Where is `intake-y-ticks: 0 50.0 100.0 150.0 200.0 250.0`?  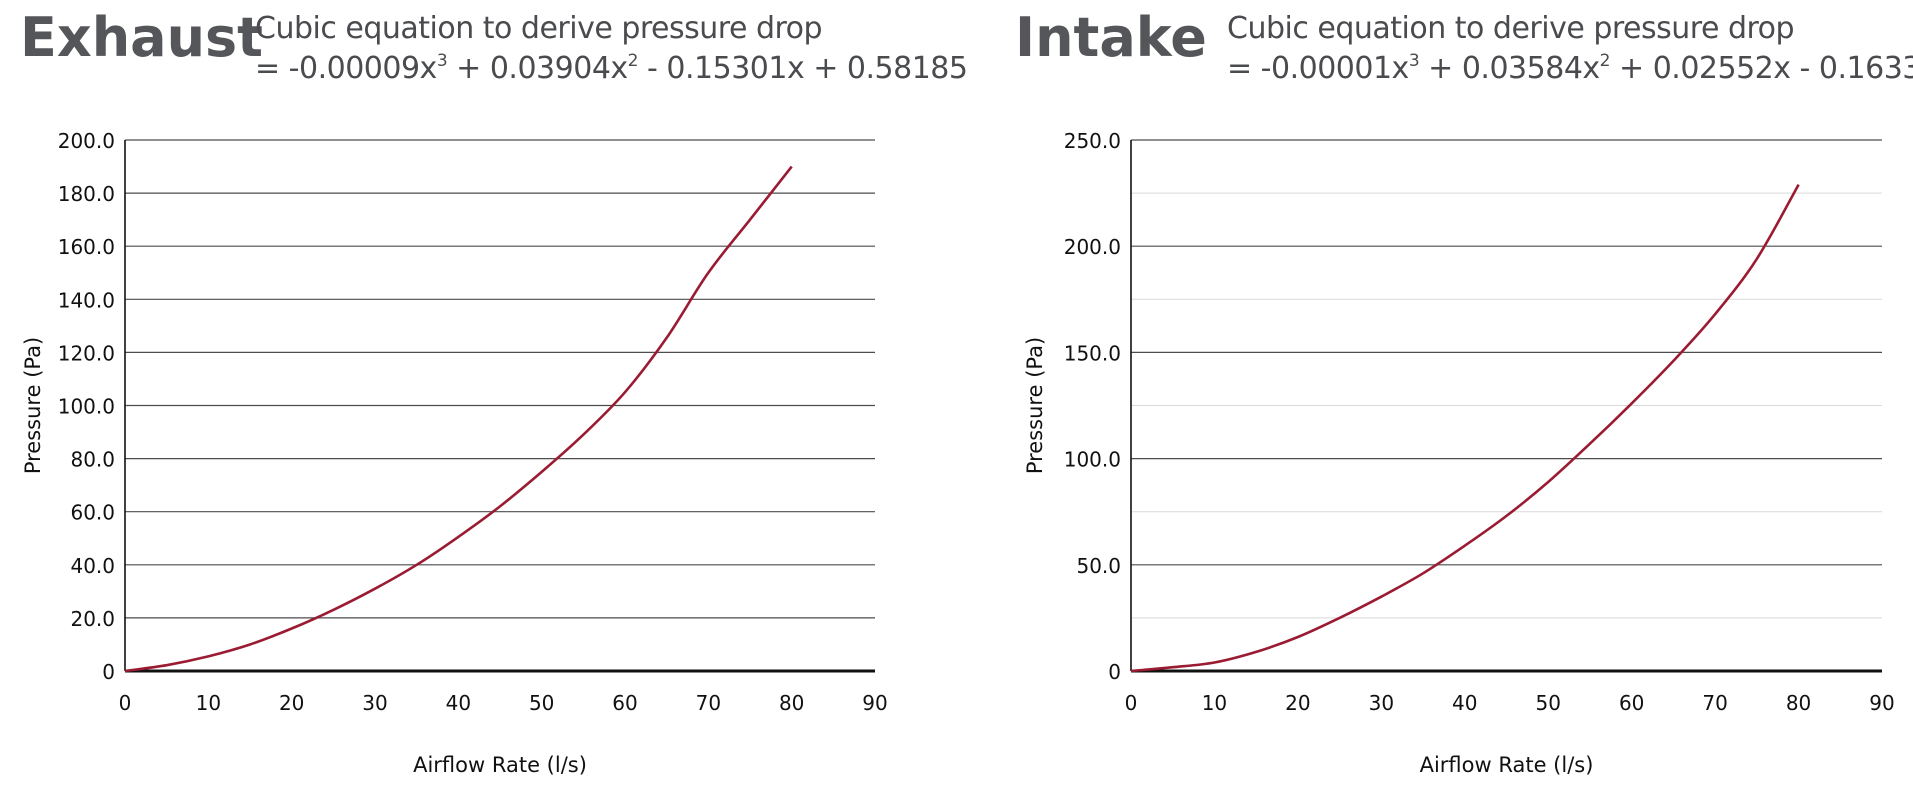 intake-y-ticks: 0 50.0 100.0 150.0 200.0 250.0 is located at coordinates (1092, 406).